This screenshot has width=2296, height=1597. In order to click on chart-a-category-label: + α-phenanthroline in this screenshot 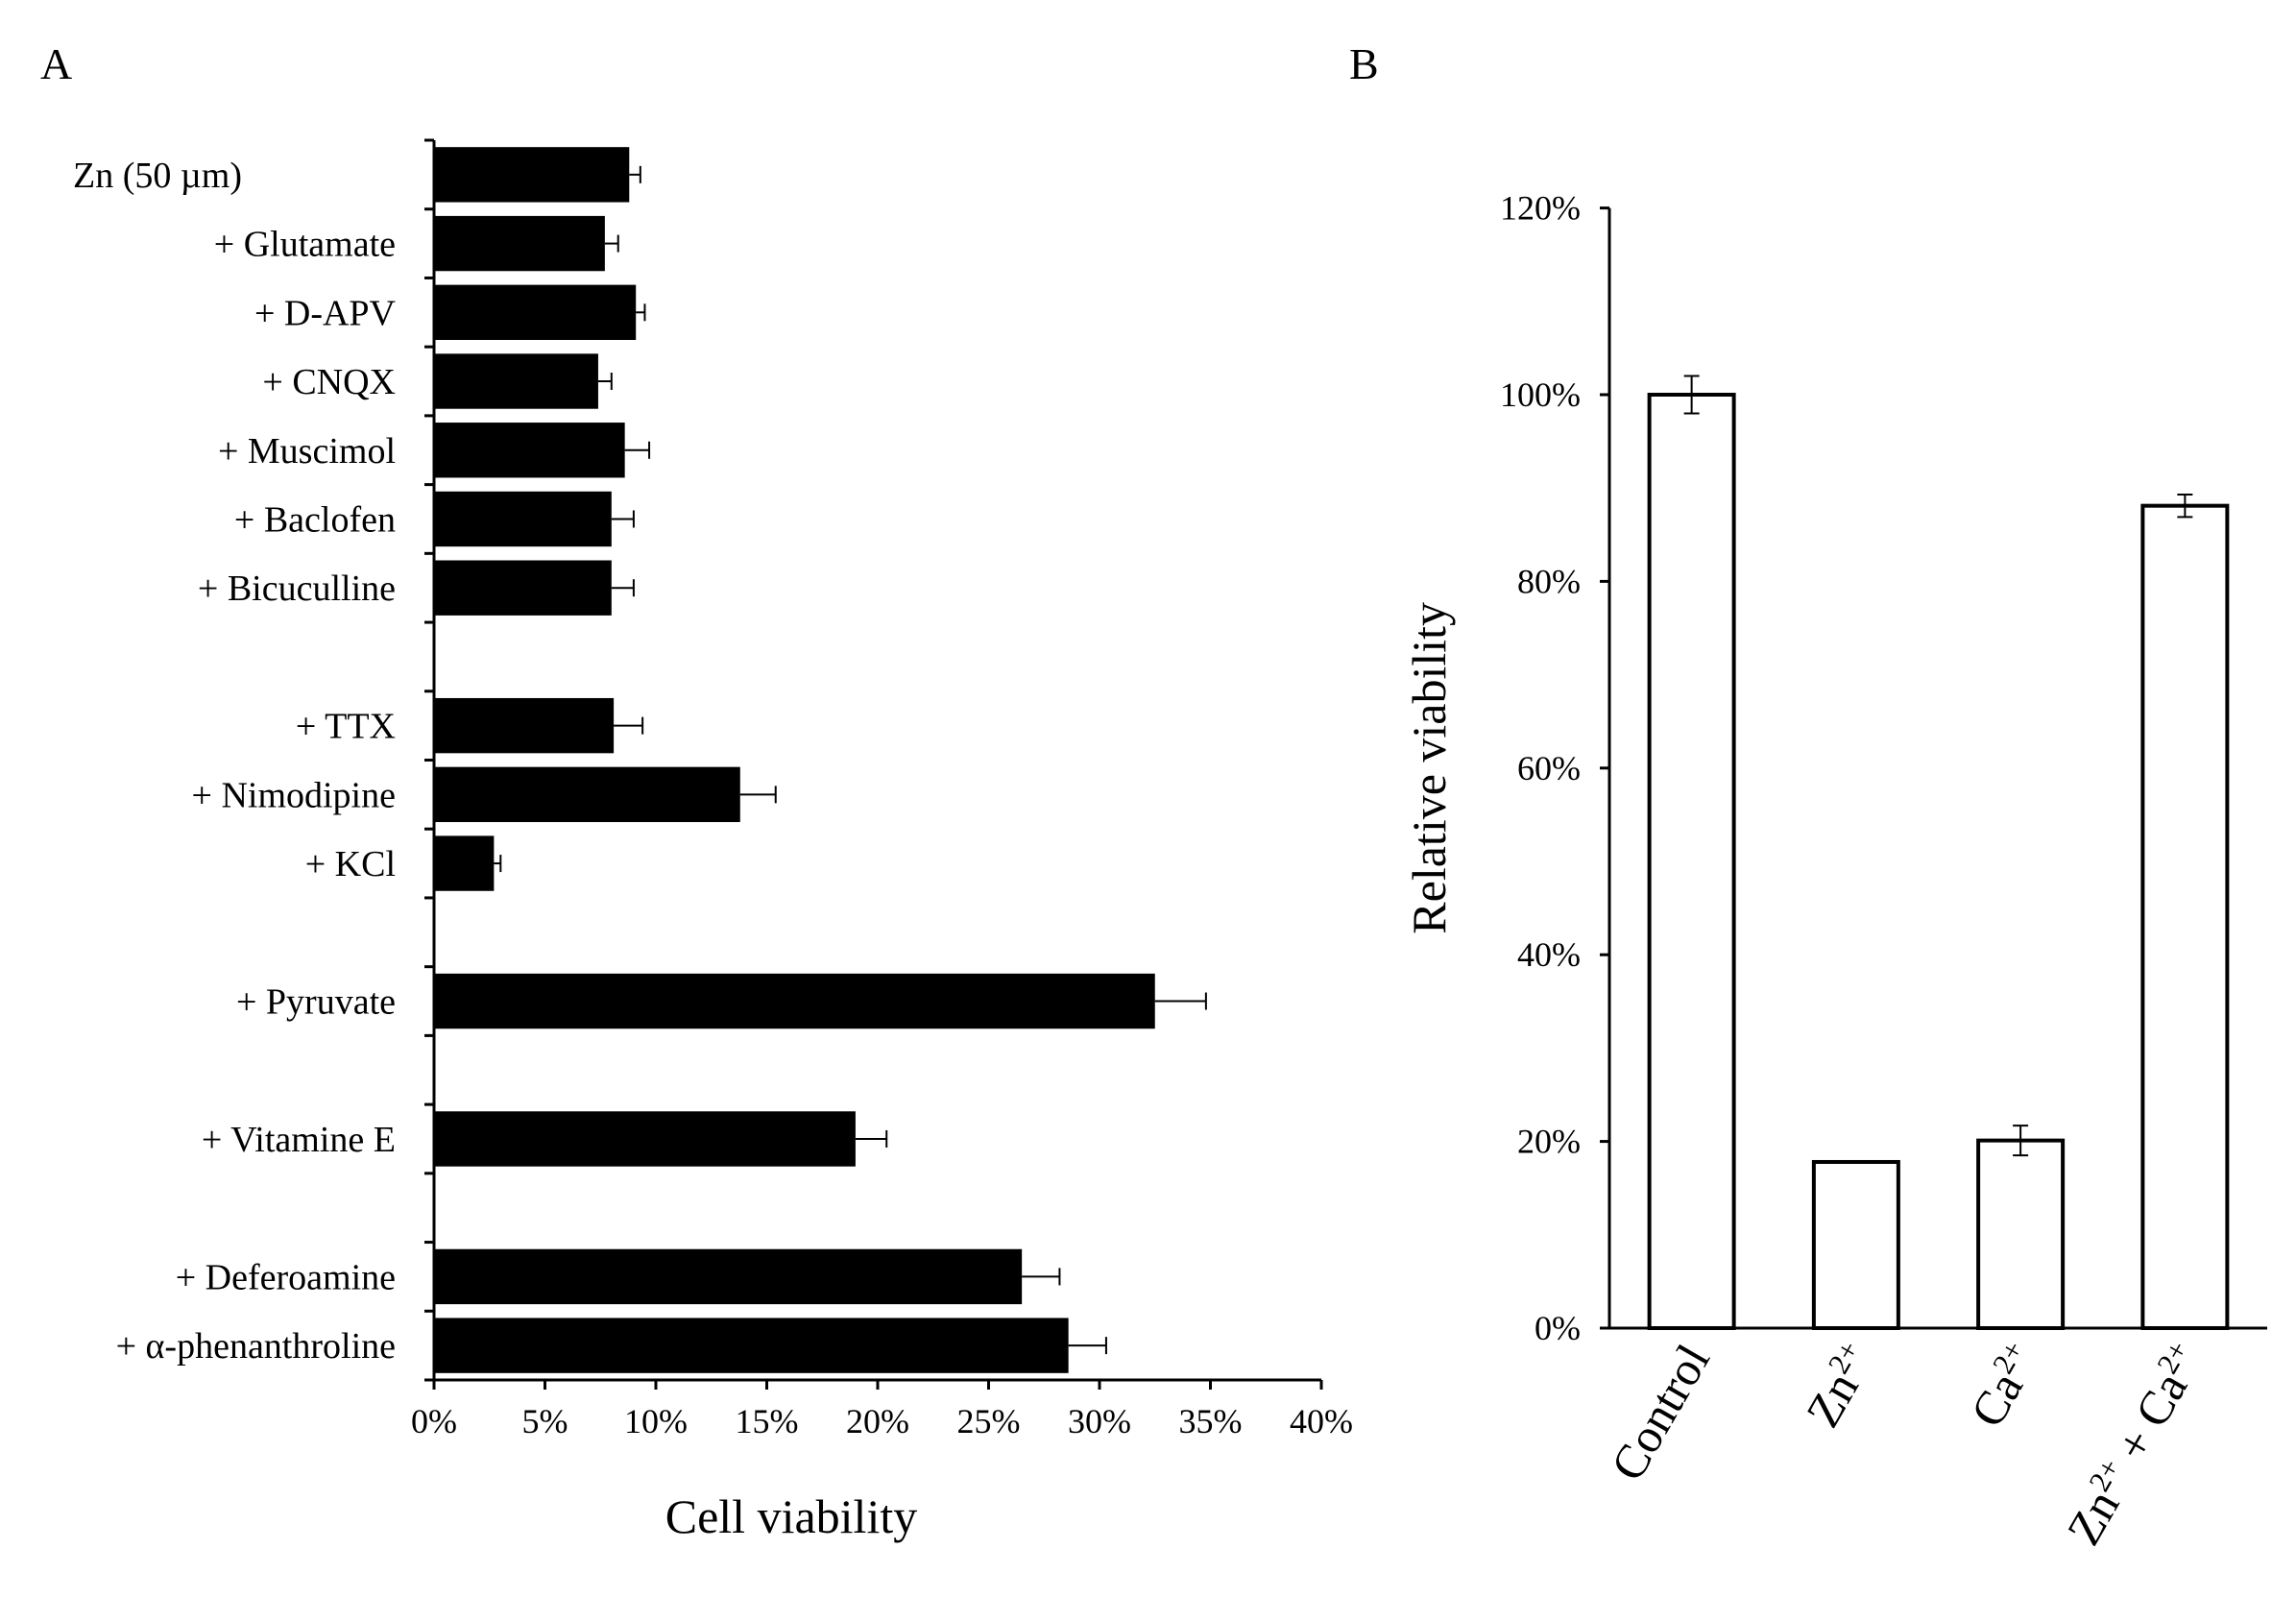, I will do `click(256, 1346)`.